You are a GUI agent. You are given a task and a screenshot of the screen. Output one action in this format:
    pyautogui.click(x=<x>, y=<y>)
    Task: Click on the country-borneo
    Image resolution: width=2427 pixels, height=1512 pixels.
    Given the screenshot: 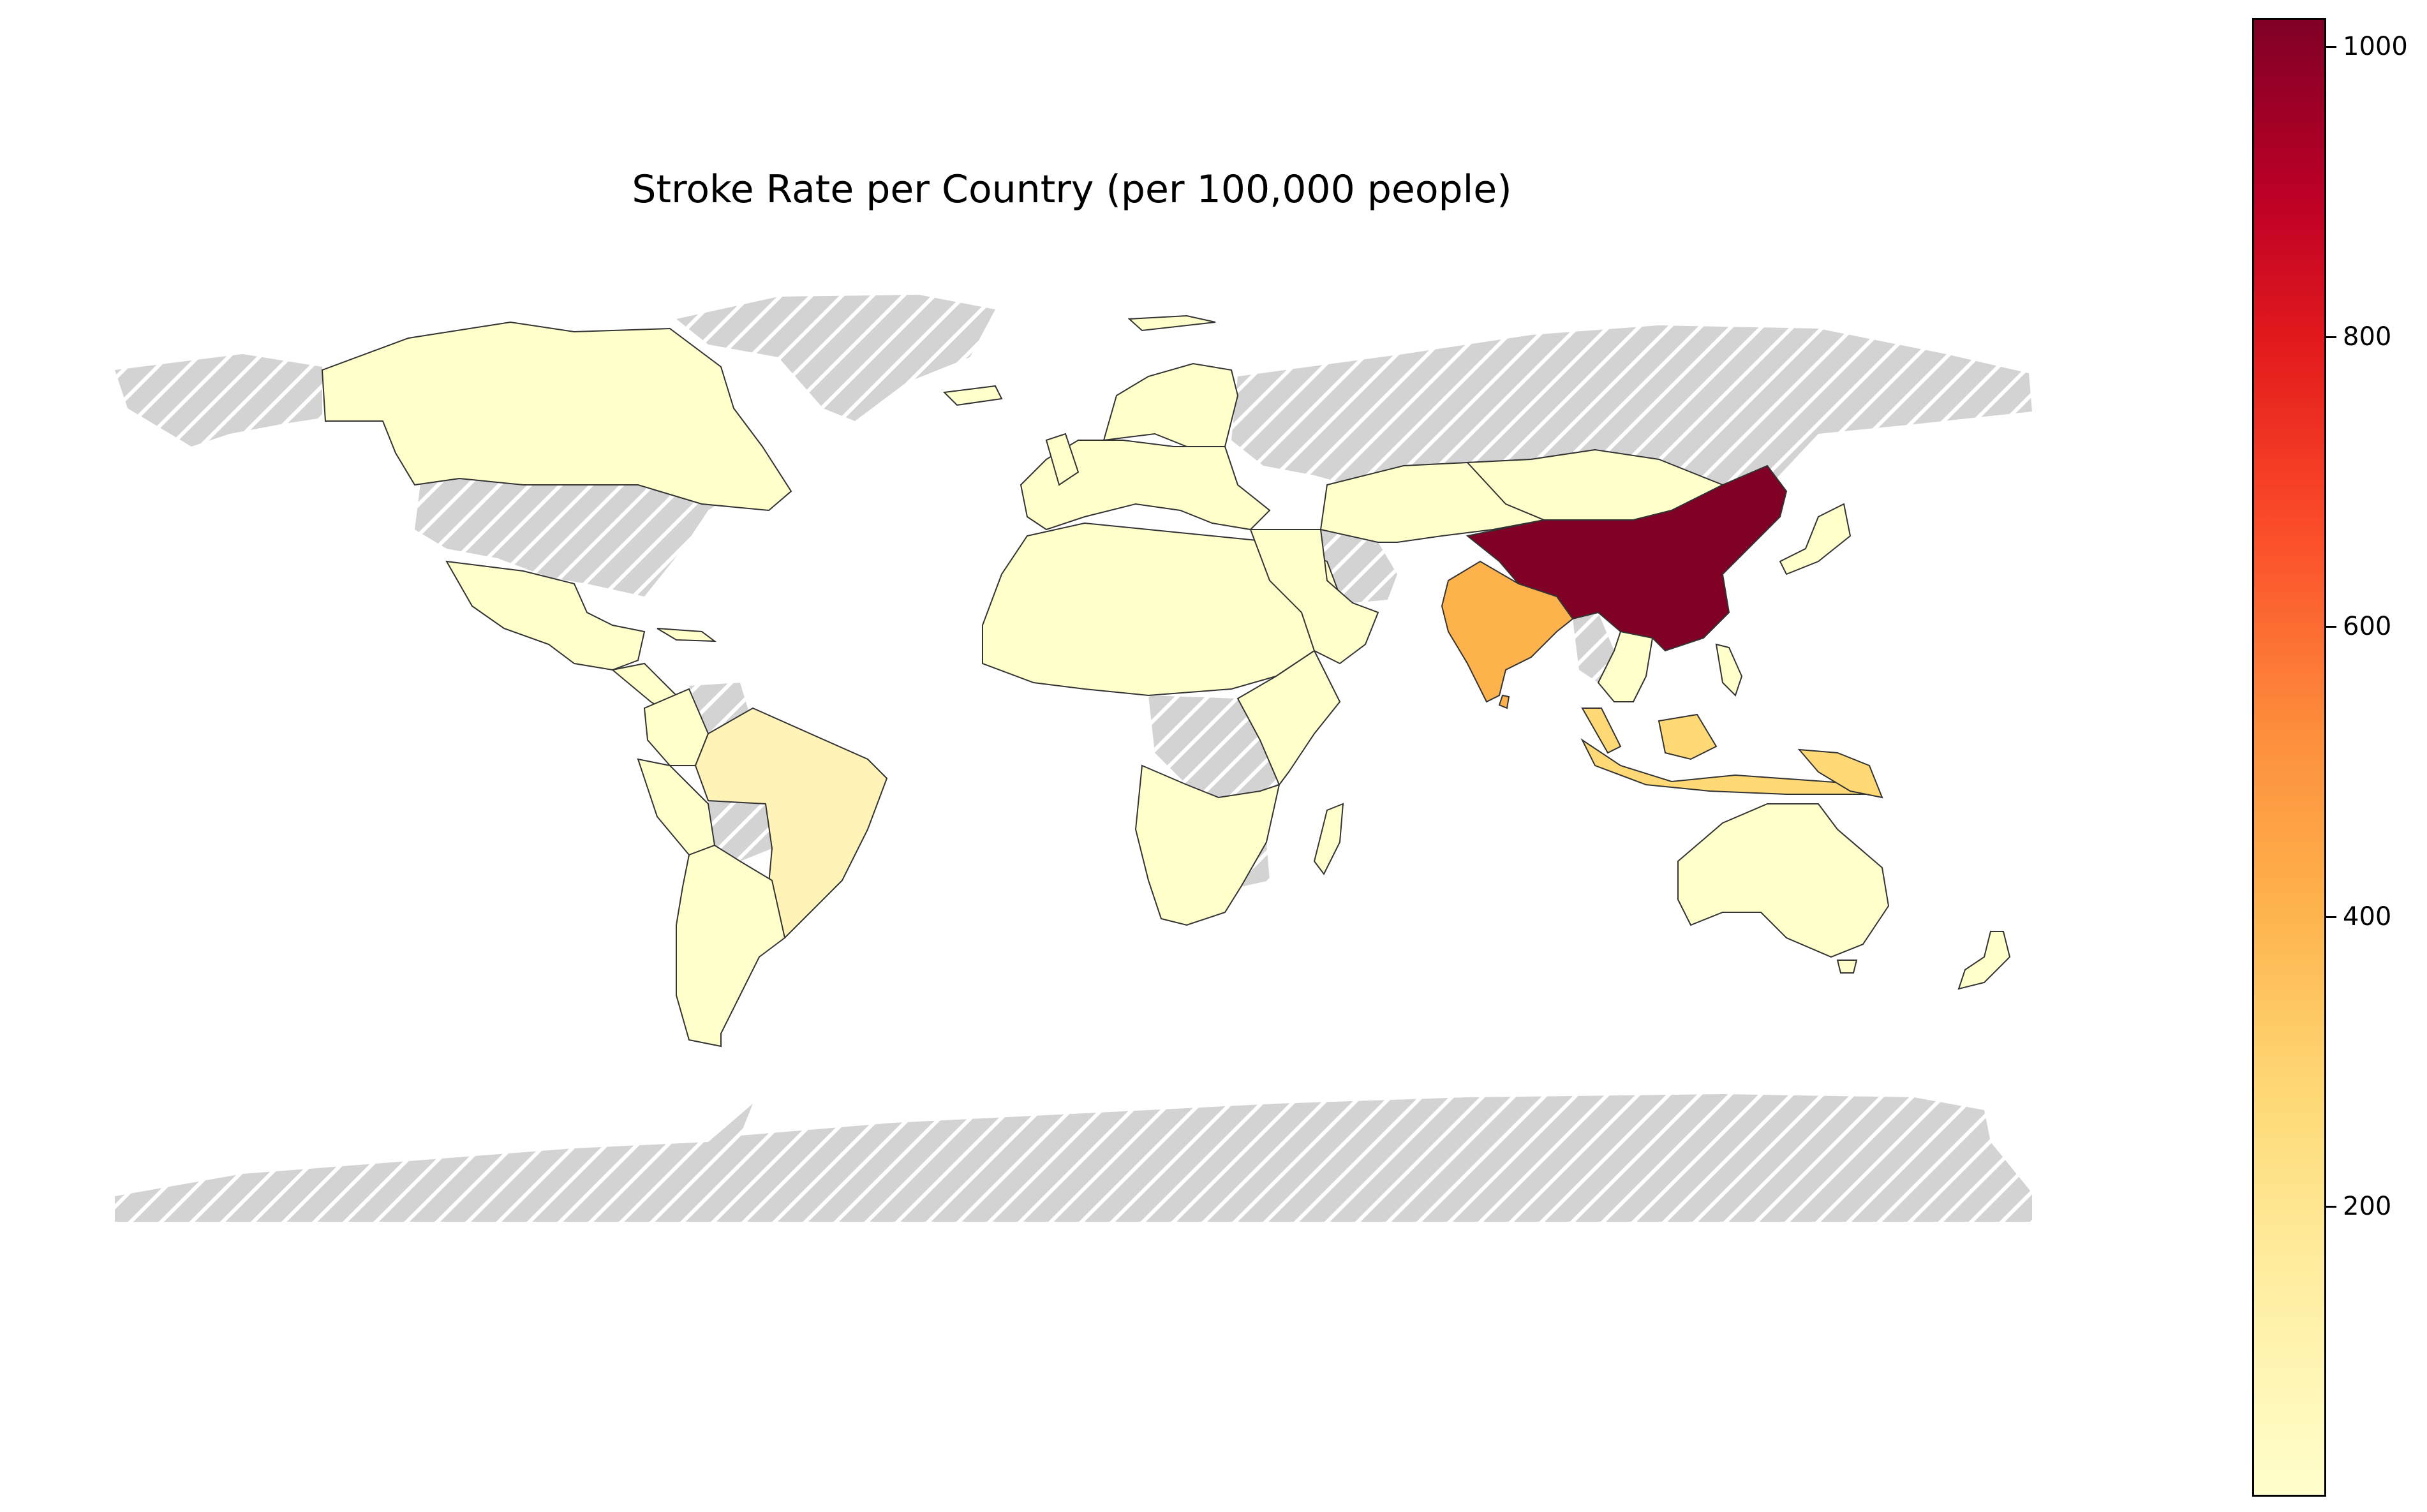 What is the action you would take?
    pyautogui.click(x=1688, y=736)
    